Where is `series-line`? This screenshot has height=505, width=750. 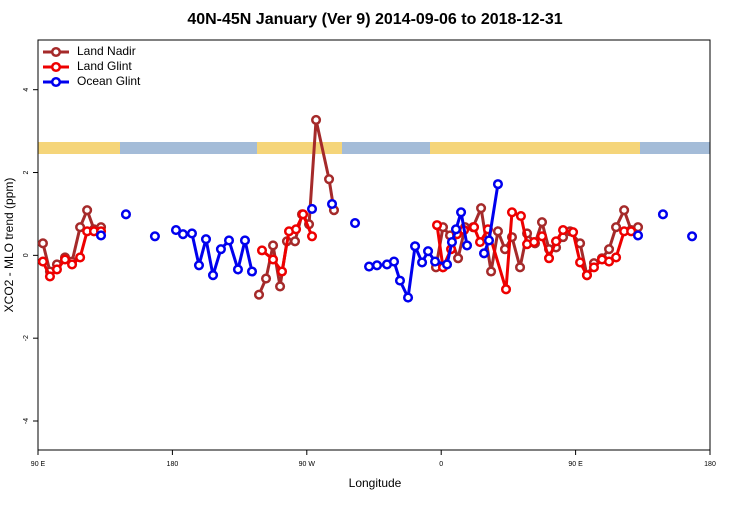 series-line is located at coordinates (418, 257).